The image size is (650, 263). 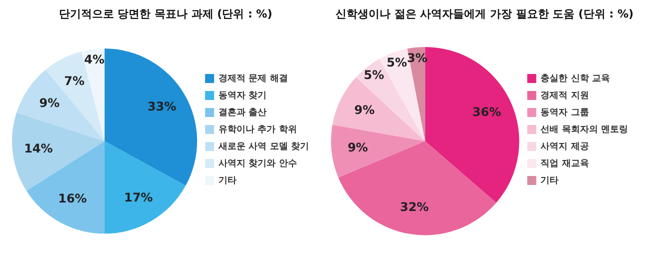 What do you see at coordinates (564, 163) in the screenshot?
I see `legend-label: 직업 재교육` at bounding box center [564, 163].